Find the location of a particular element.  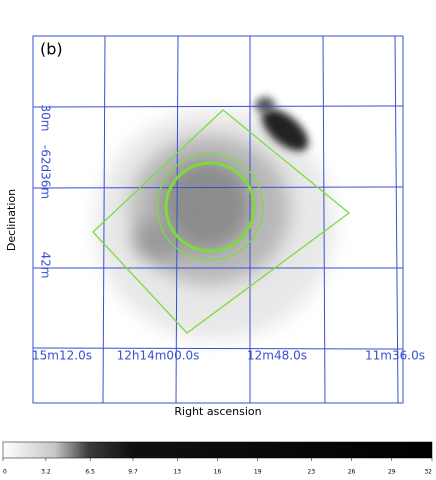

colorbar-tick-label: 6.5 is located at coordinates (90, 472).